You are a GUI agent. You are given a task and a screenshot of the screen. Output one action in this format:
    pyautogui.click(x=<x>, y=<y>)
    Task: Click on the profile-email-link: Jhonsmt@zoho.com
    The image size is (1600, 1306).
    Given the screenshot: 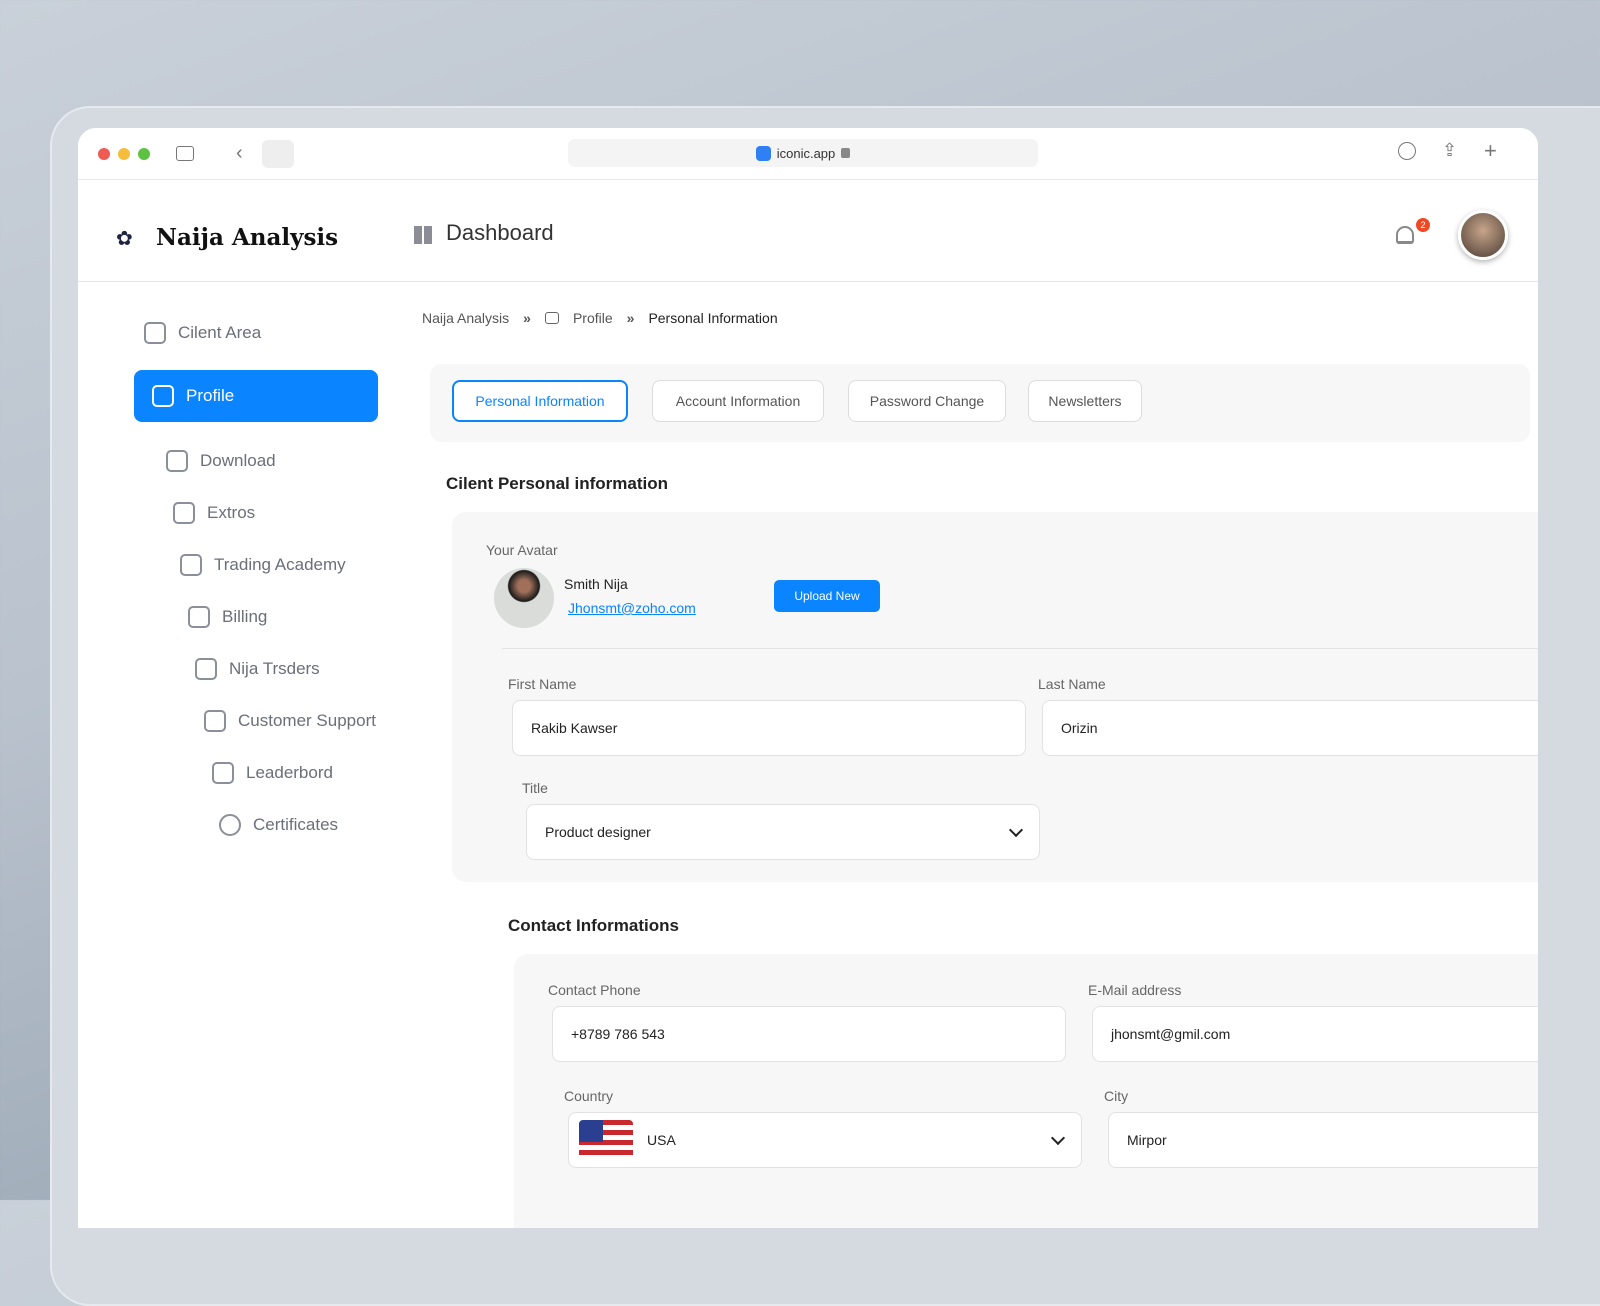 What is the action you would take?
    pyautogui.click(x=632, y=608)
    